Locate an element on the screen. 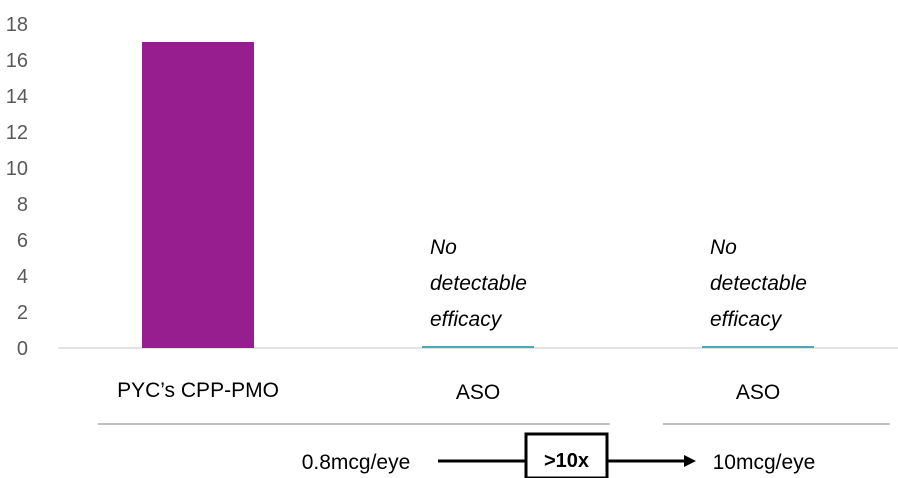  y-tick-label: 4 is located at coordinates (22, 277).